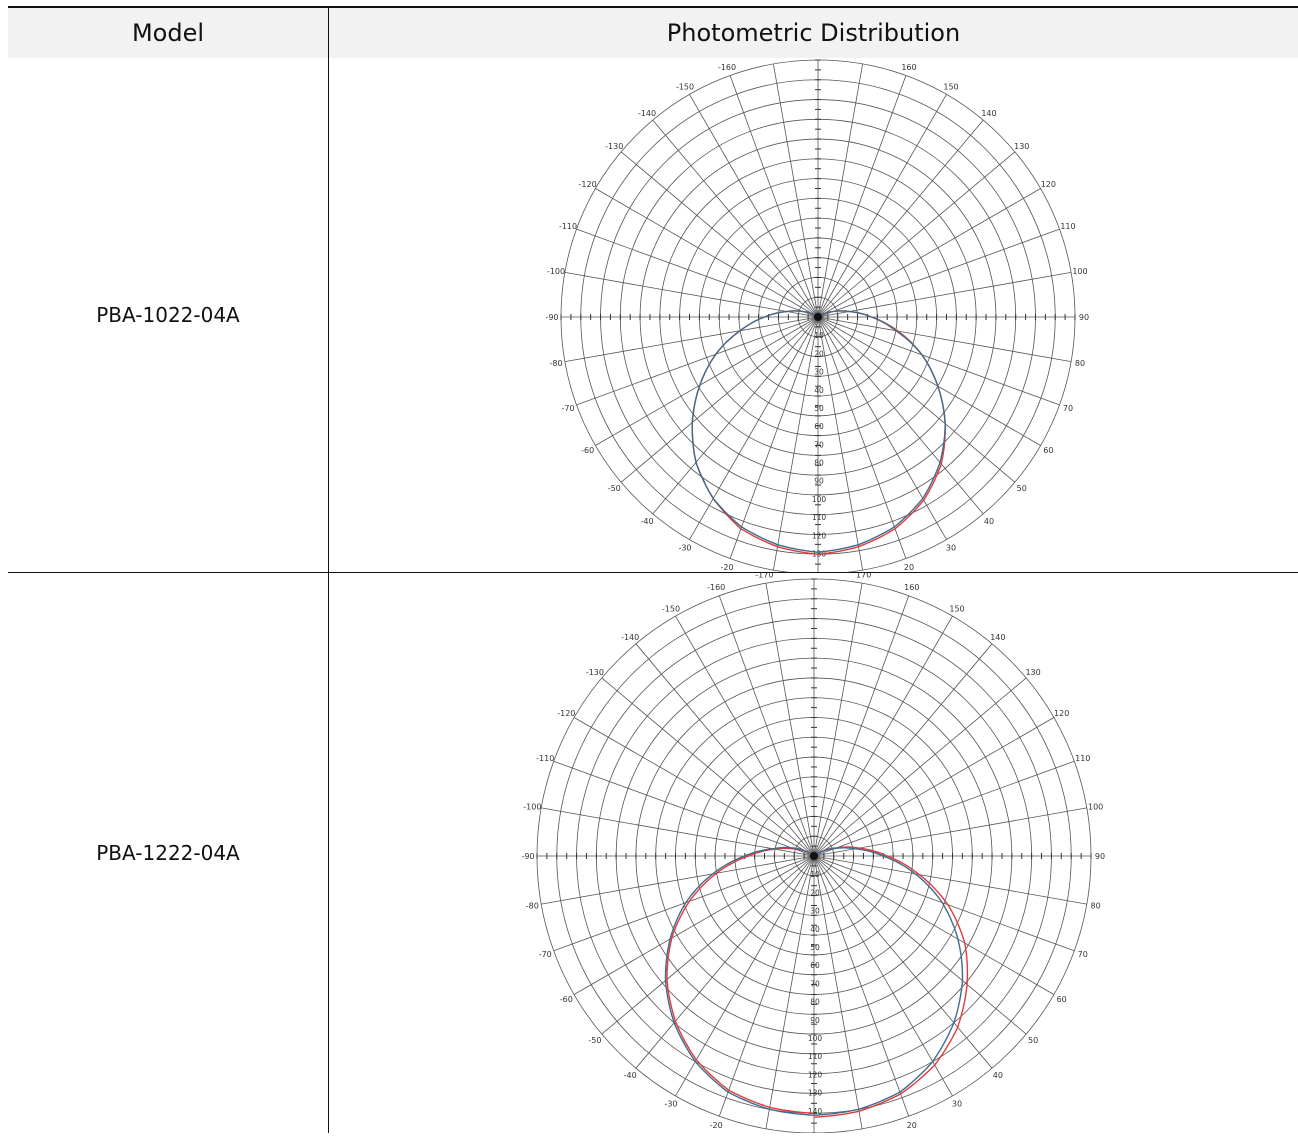 This screenshot has height=1137, width=1298. What do you see at coordinates (653, 7) in the screenshot?
I see `table-top-border` at bounding box center [653, 7].